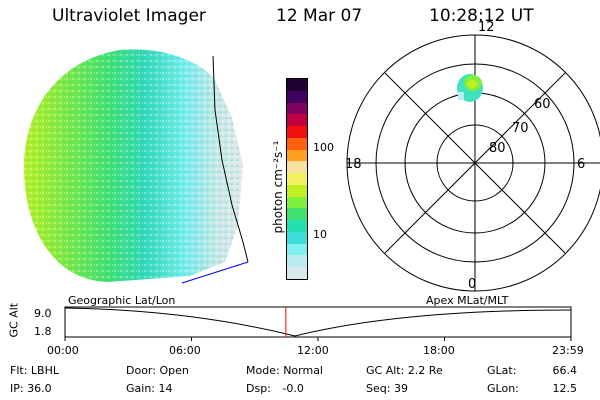  What do you see at coordinates (39, 388) in the screenshot?
I see `status-ip-value: 36.0` at bounding box center [39, 388].